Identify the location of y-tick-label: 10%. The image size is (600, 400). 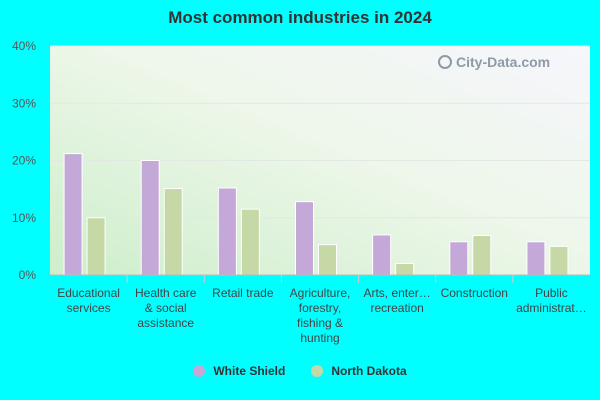
(24, 218).